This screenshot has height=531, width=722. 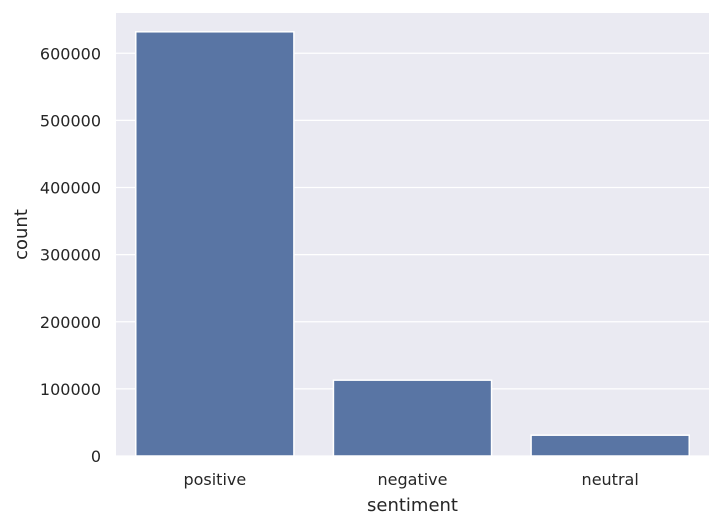 I want to click on x-tick-labels: positive negative neutral, so click(x=410, y=479).